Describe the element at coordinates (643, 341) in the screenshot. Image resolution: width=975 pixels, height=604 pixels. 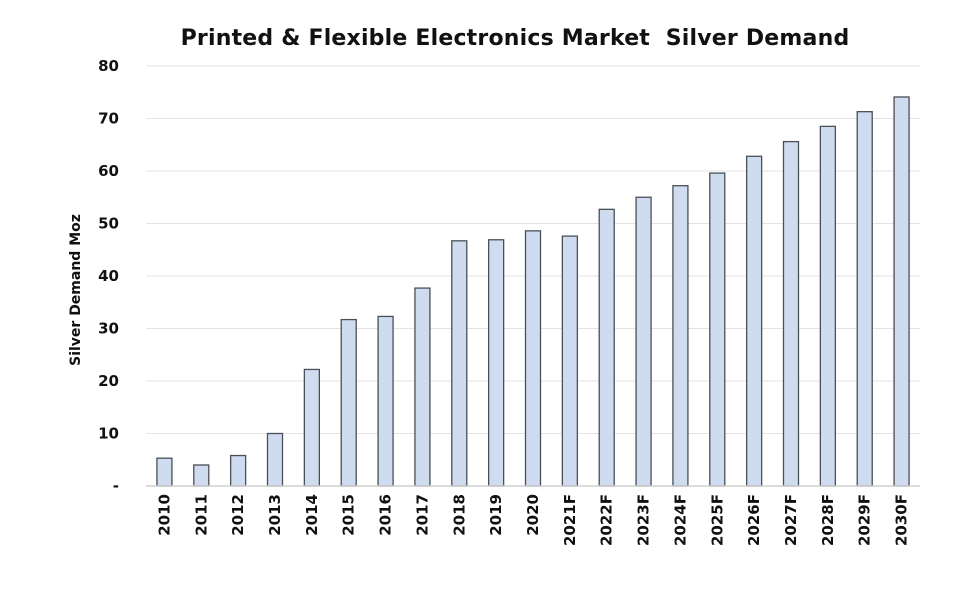
I see `bar-2023F` at that location.